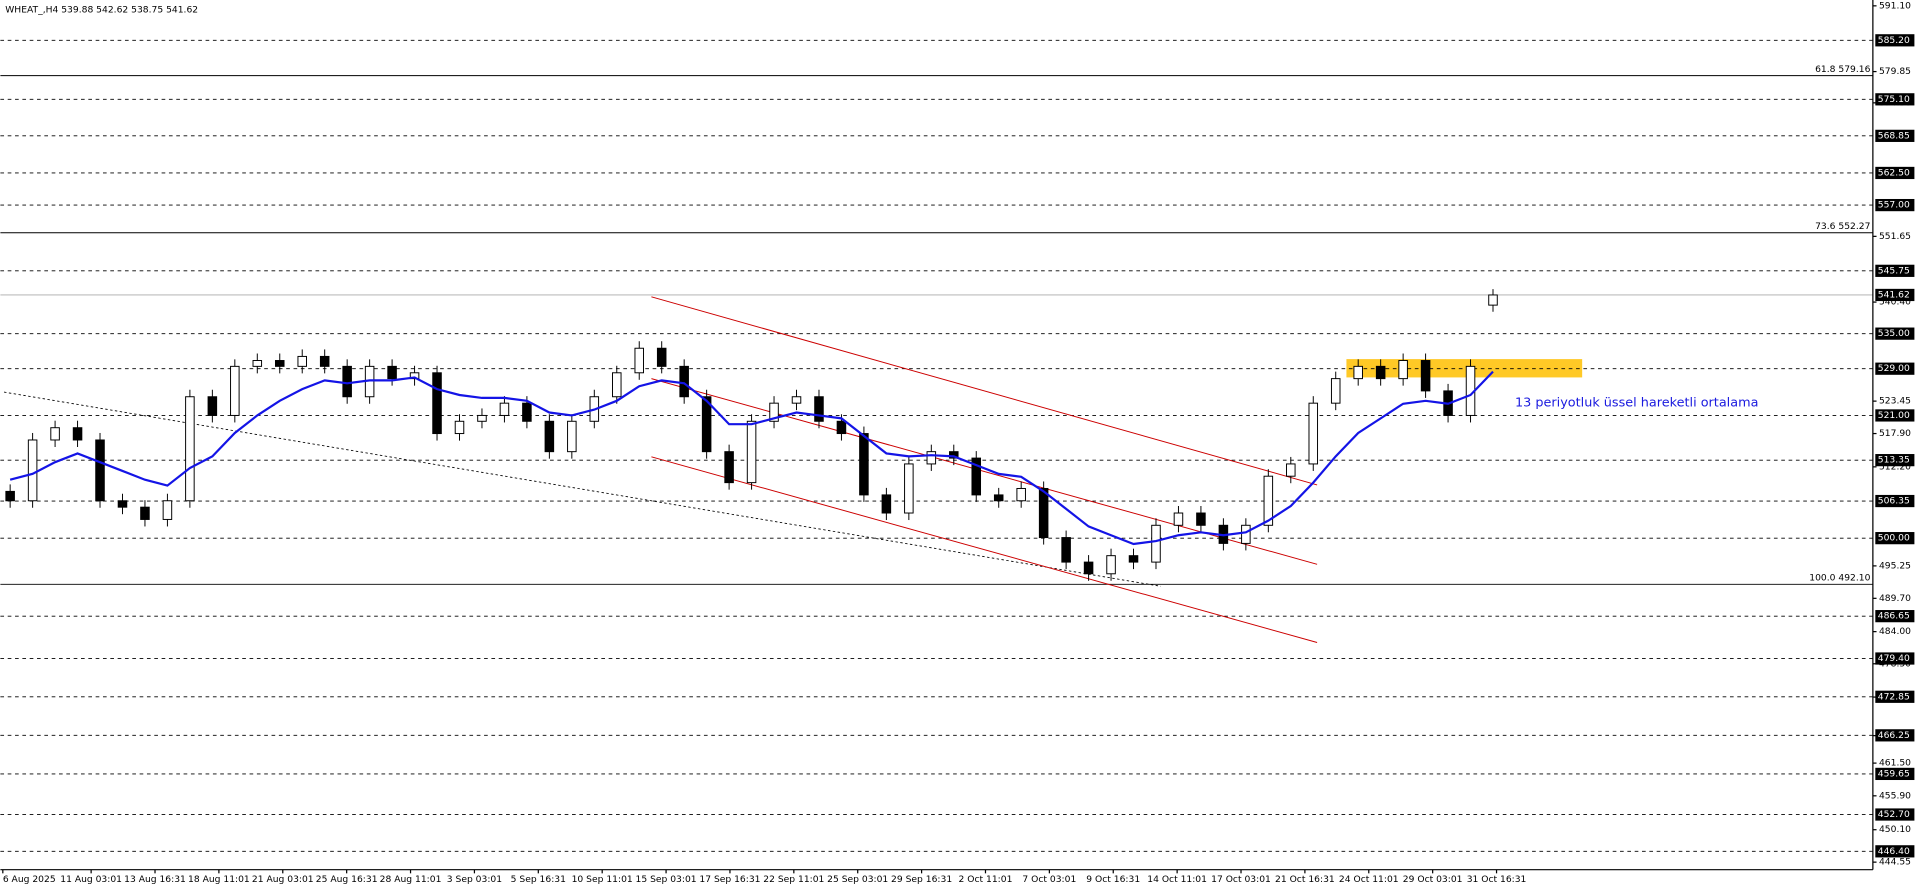 This screenshot has height=888, width=1916. What do you see at coordinates (1895, 302) in the screenshot?
I see `y-tick-label: 540.40` at bounding box center [1895, 302].